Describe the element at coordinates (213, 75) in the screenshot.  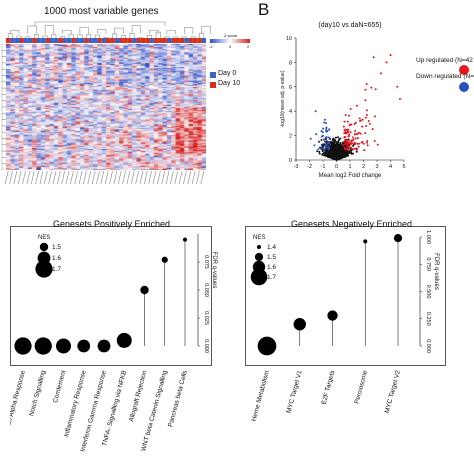
I see `legend-day0-swatch` at that location.